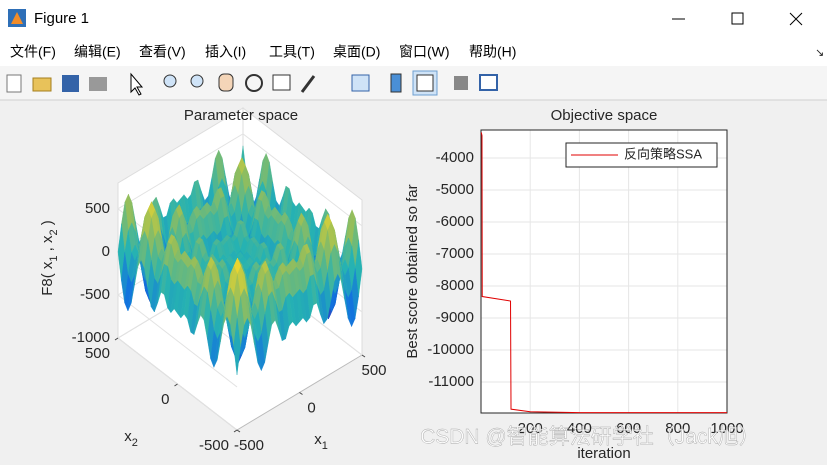 The height and width of the screenshot is (470, 827). Describe the element at coordinates (97, 353) in the screenshot. I see `y-tick-label: 500` at that location.